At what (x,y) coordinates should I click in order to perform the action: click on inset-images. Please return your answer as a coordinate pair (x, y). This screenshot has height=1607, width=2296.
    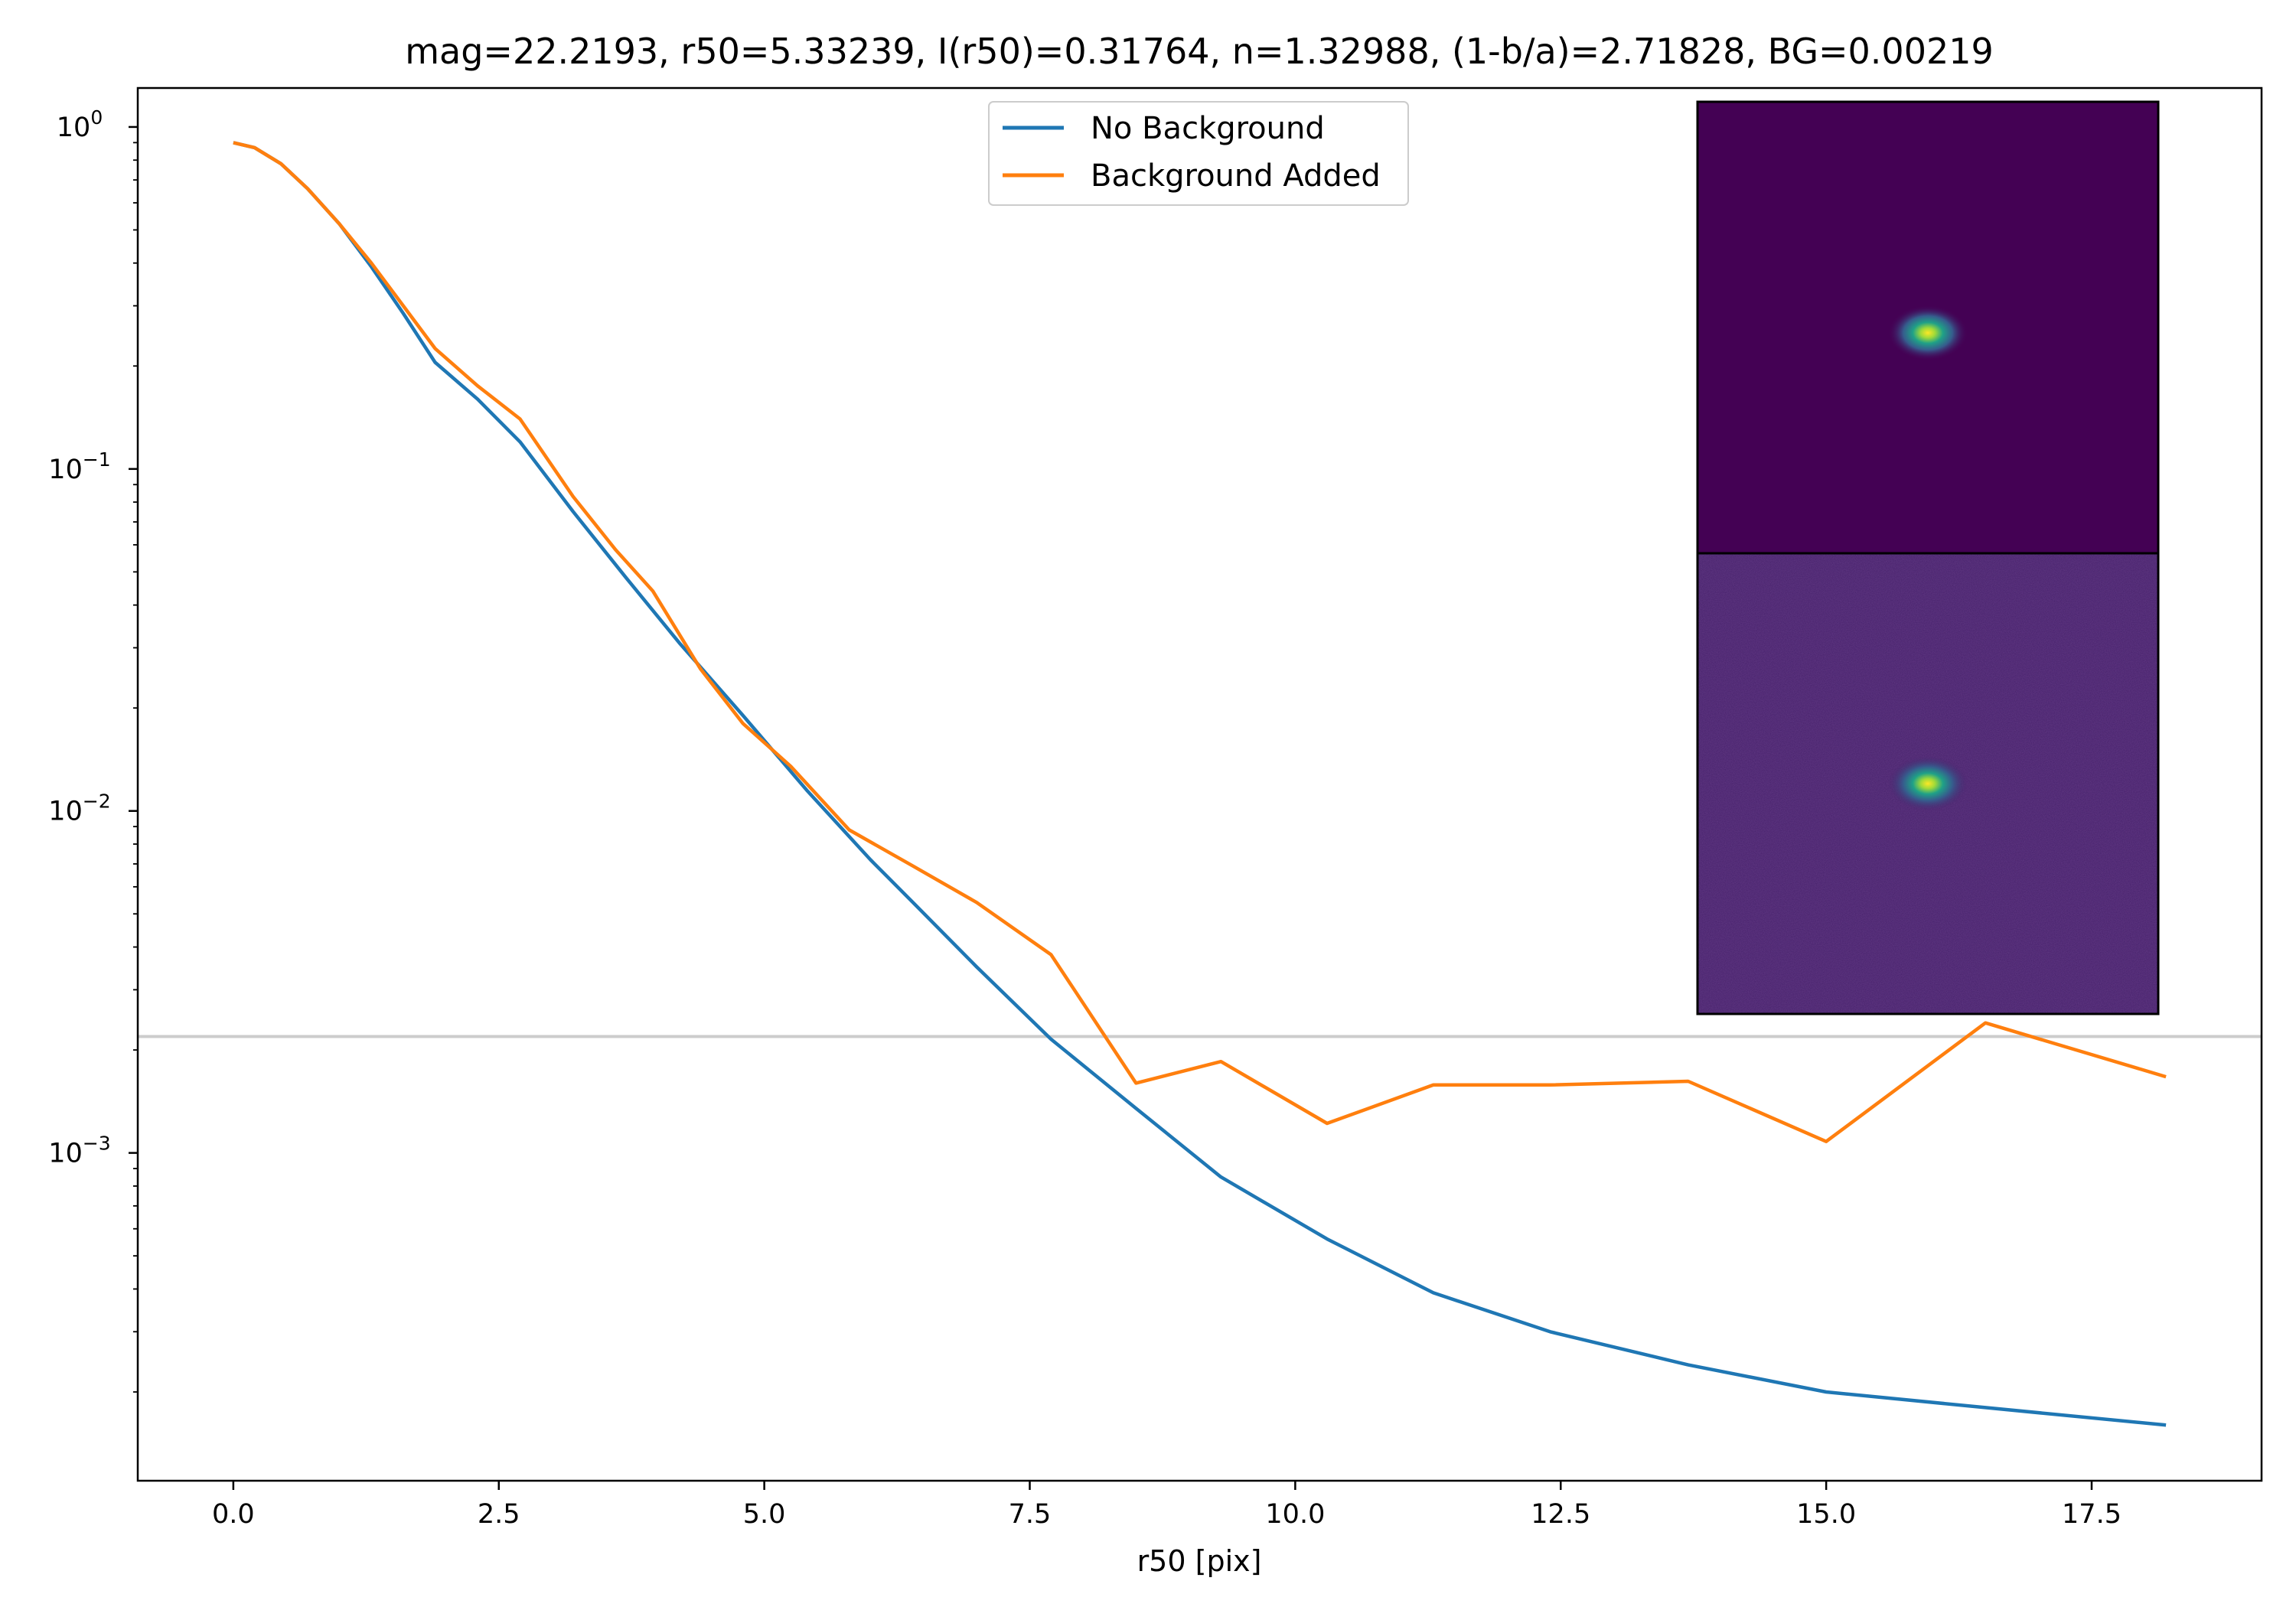
    Looking at the image, I should click on (1928, 557).